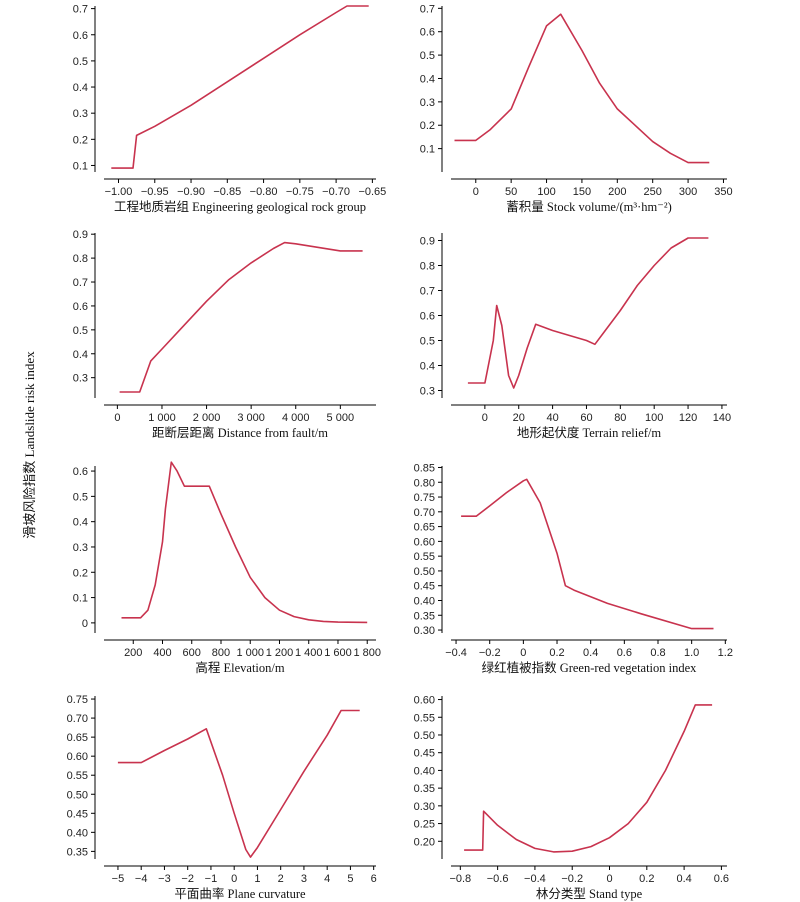 The height and width of the screenshot is (902, 800). I want to click on y-tick-label: 0.30, so click(424, 631).